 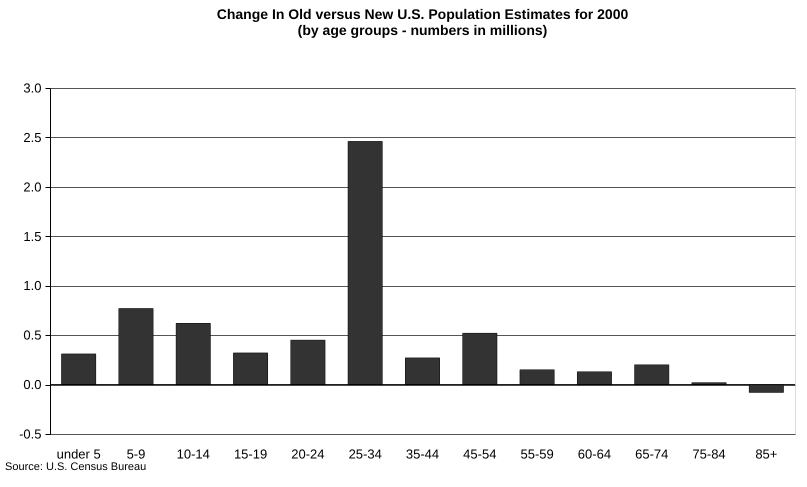 What do you see at coordinates (595, 454) in the screenshot?
I see `x-tick-label: 60-64` at bounding box center [595, 454].